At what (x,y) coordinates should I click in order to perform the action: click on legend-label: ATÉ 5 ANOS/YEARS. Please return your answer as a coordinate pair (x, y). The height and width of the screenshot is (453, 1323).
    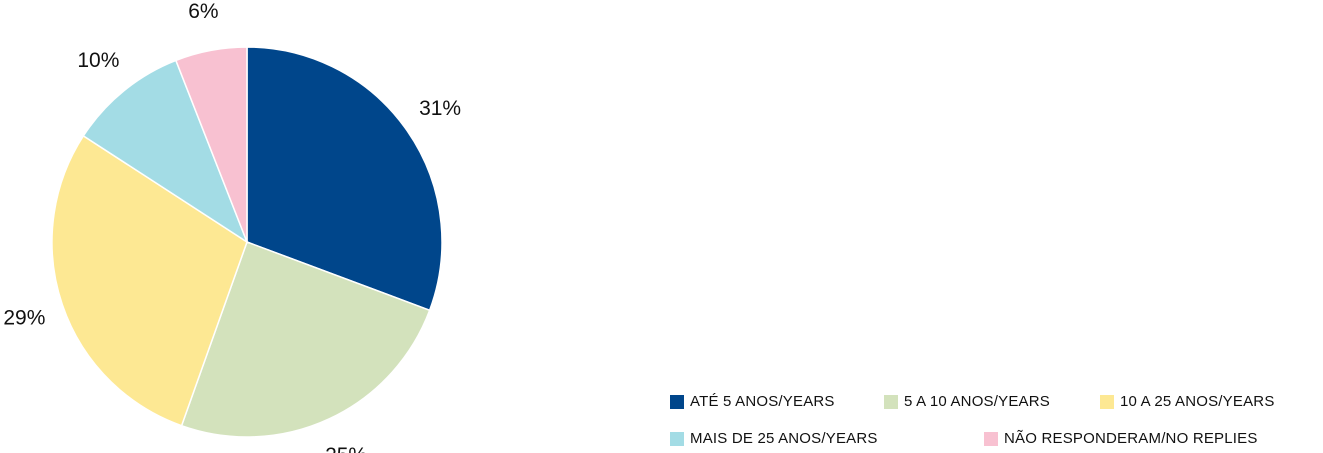
    Looking at the image, I should click on (762, 401).